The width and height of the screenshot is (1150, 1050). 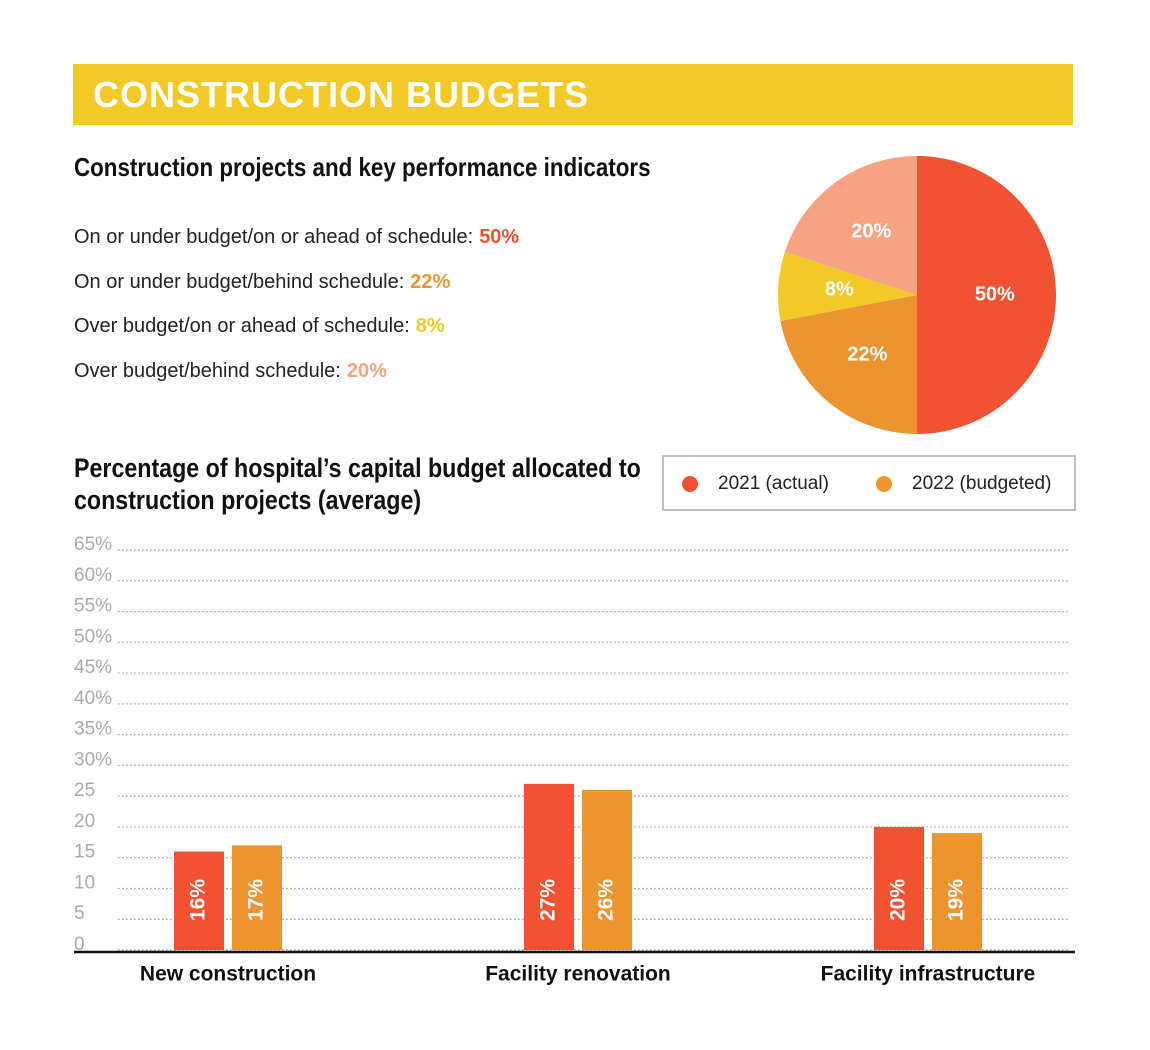 I want to click on legend-value: 22%, so click(x=430, y=281).